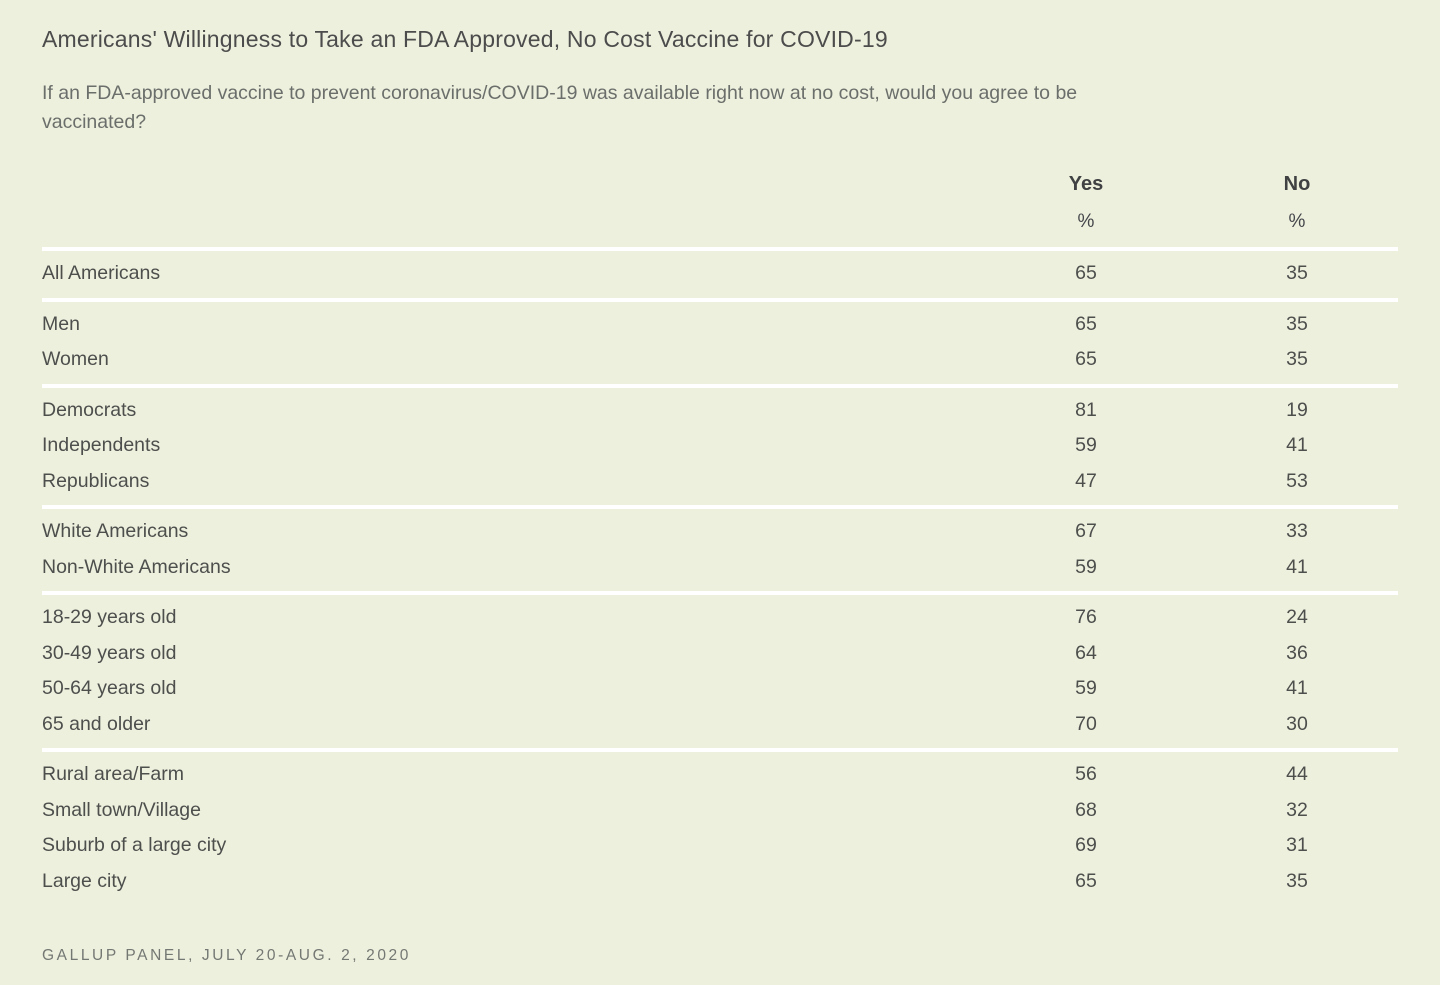  What do you see at coordinates (720, 210) in the screenshot?
I see `table-header: Yes No % %` at bounding box center [720, 210].